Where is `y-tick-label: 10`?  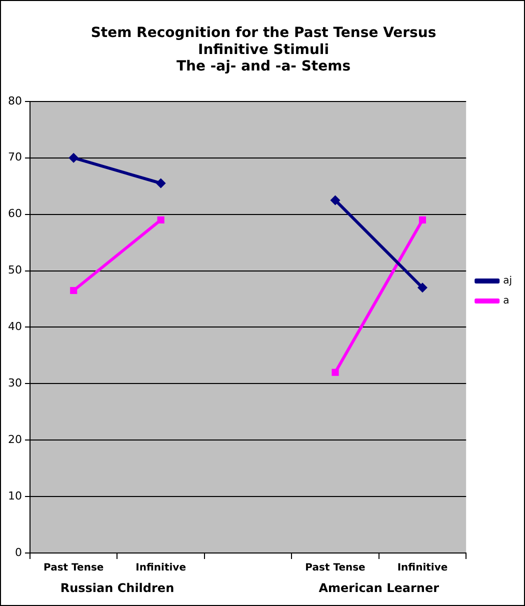 y-tick-label: 10 is located at coordinates (15, 495).